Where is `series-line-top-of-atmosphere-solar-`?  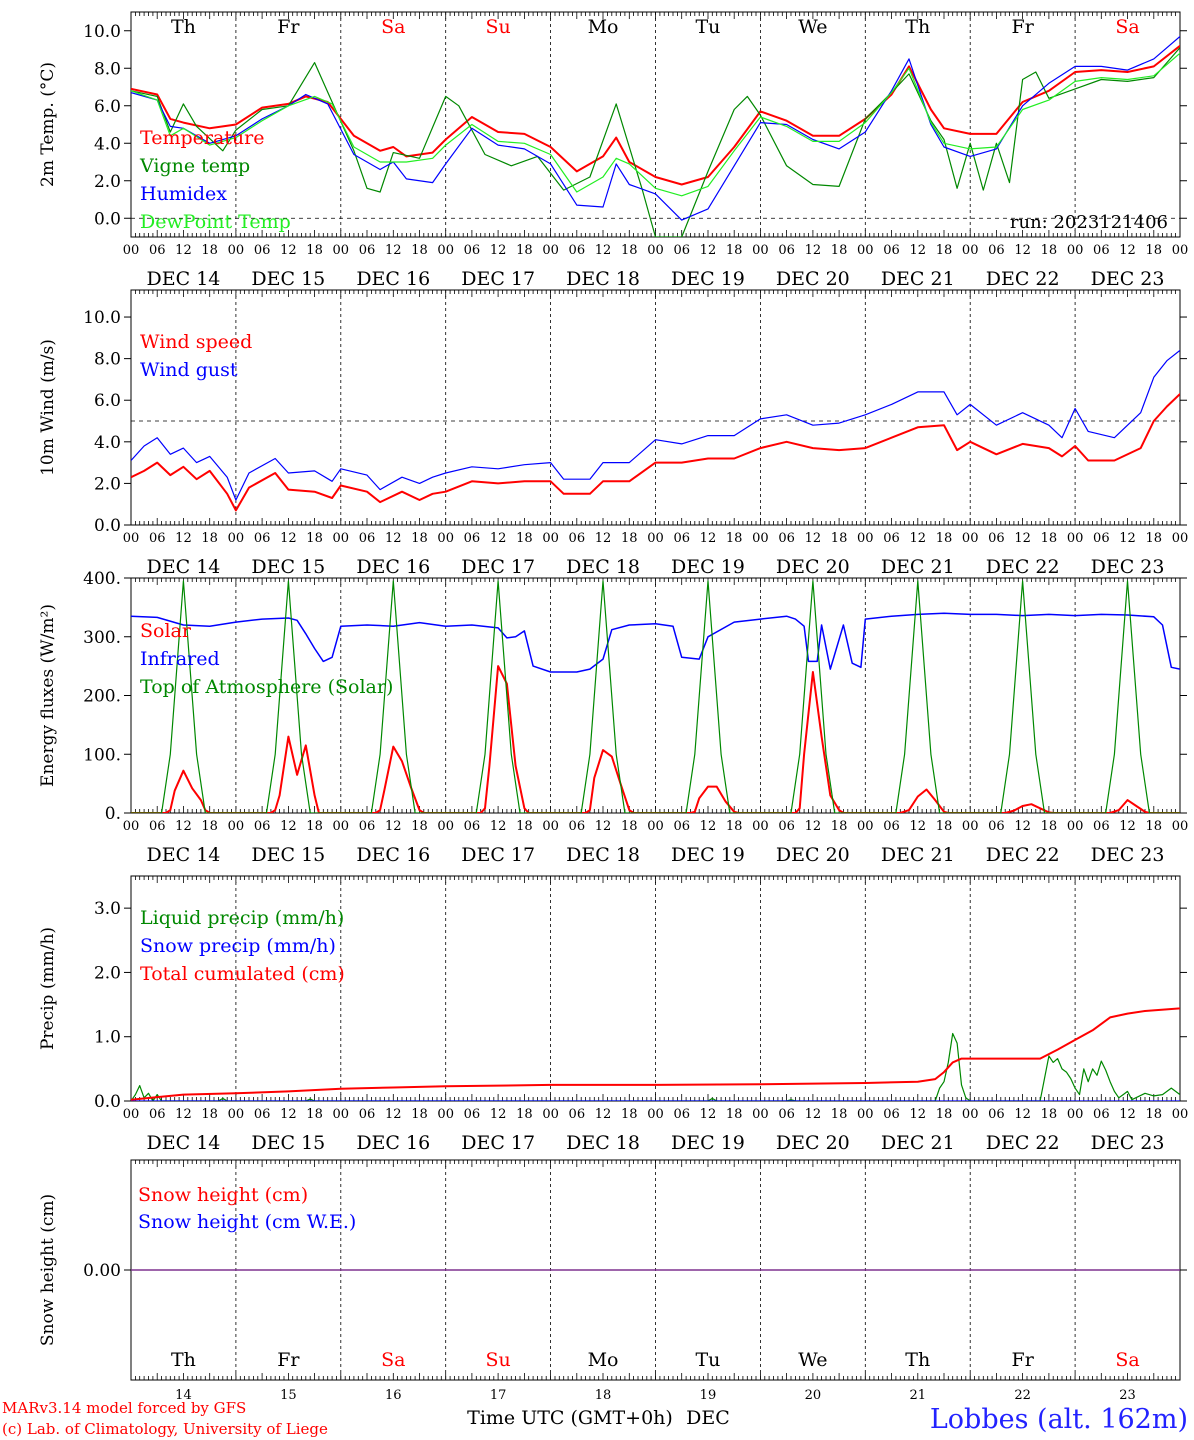
series-line-top-of-atmosphere-solar- is located at coordinates (655, 696).